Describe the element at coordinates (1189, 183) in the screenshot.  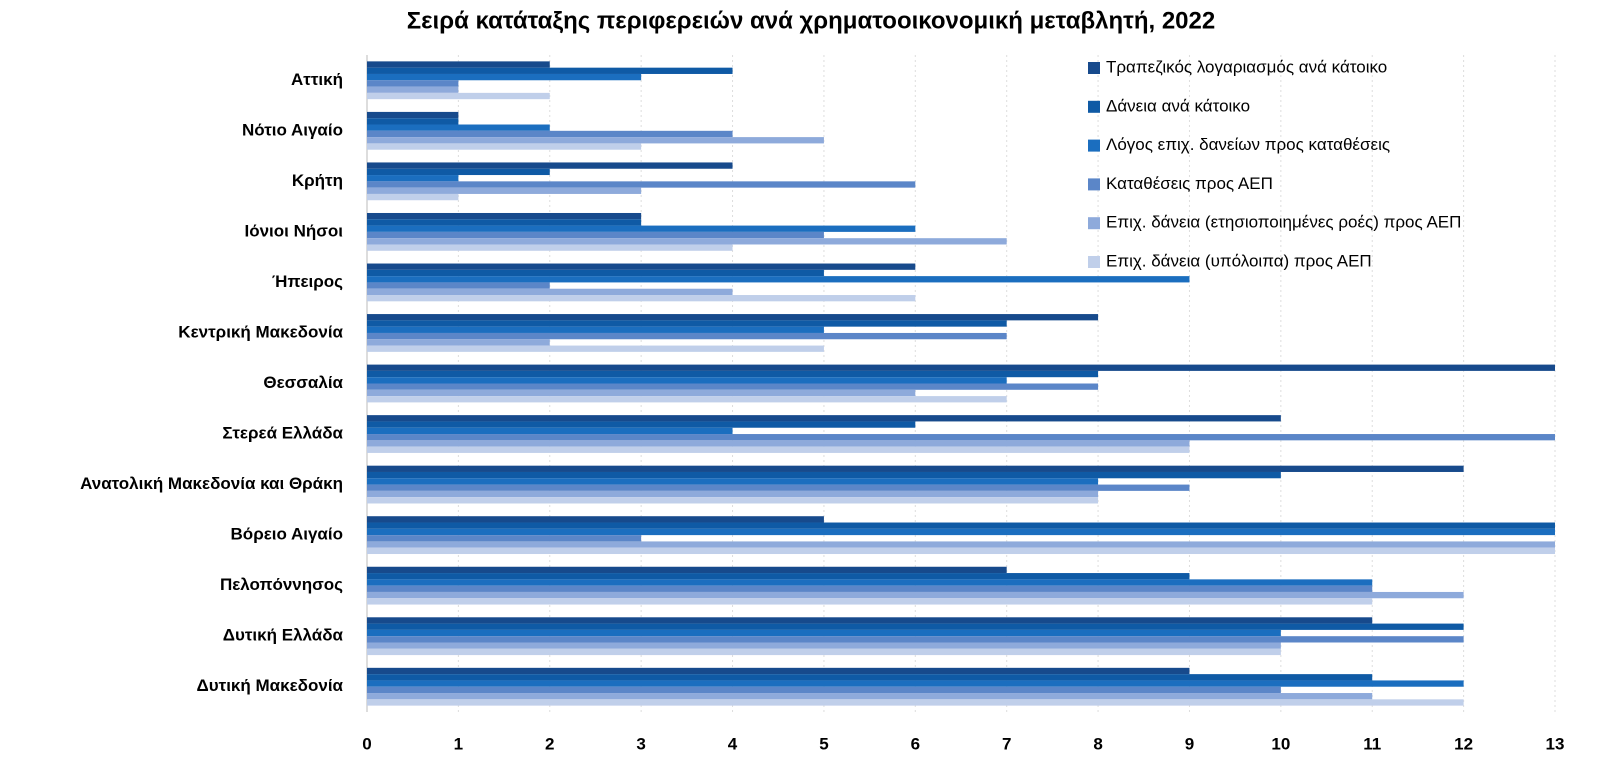
I see `legend-label: Καταθέσεις προς ΑΕΠ` at that location.